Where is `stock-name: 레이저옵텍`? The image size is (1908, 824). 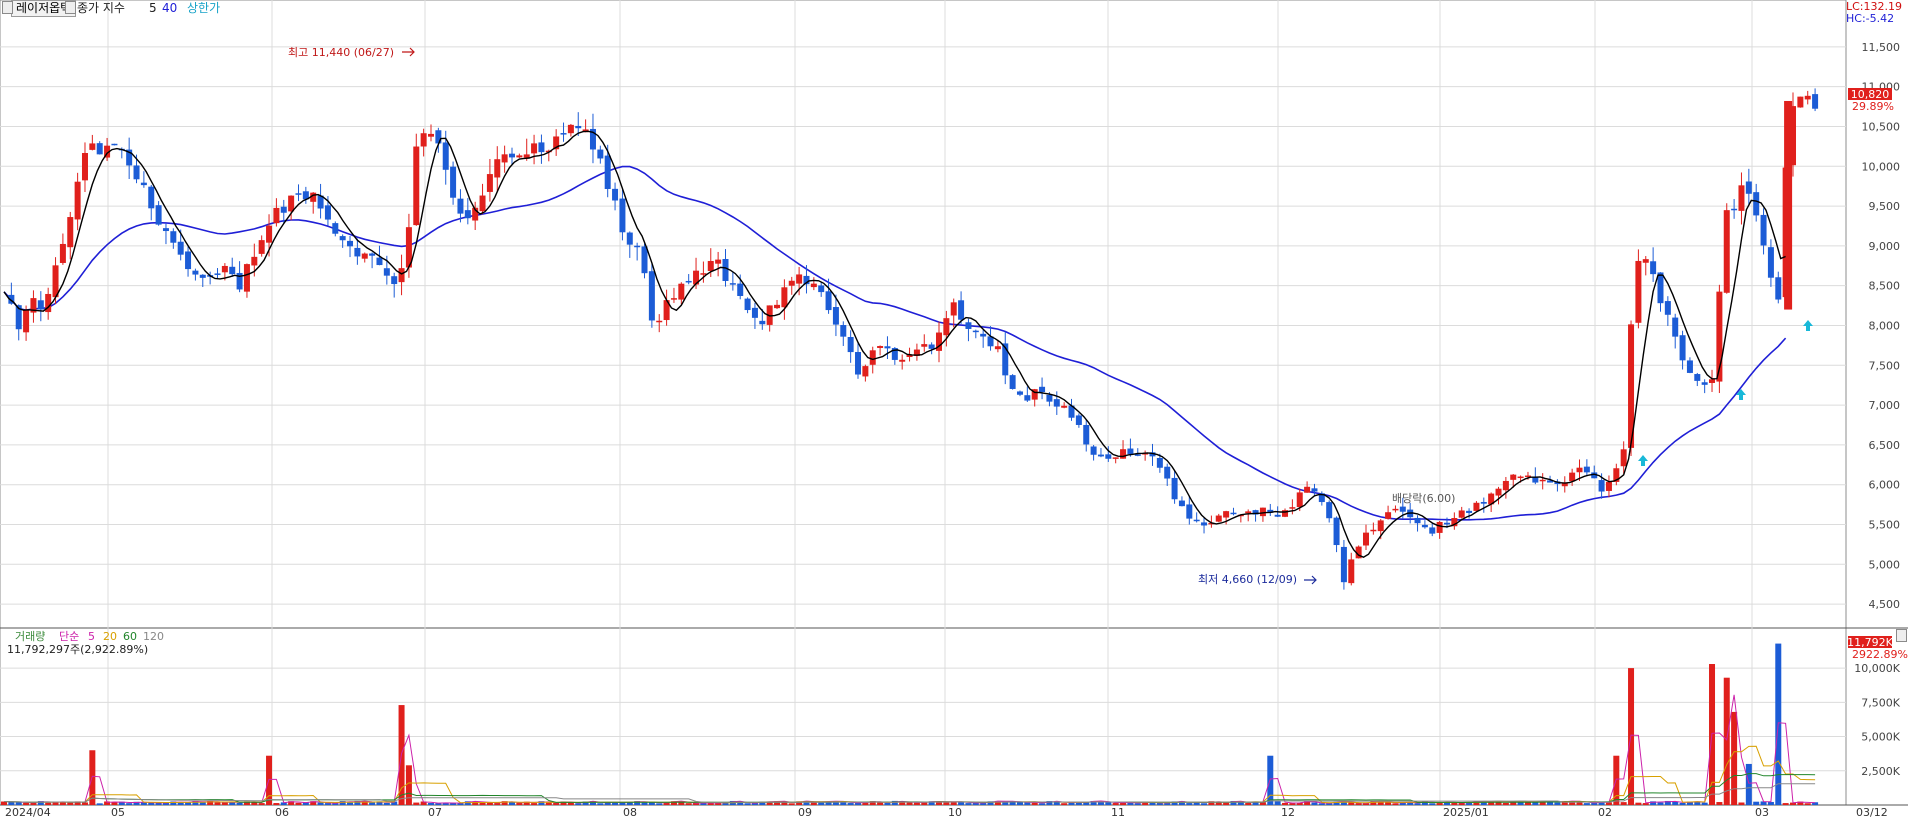
stock-name: 레이저옵텍 is located at coordinates (44, 8).